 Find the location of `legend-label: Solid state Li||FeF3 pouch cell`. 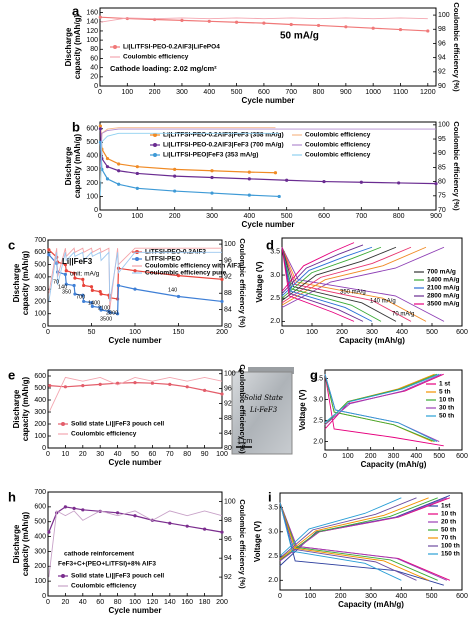

legend-label: Solid state Li||FeF3 pouch cell is located at coordinates (117, 576).